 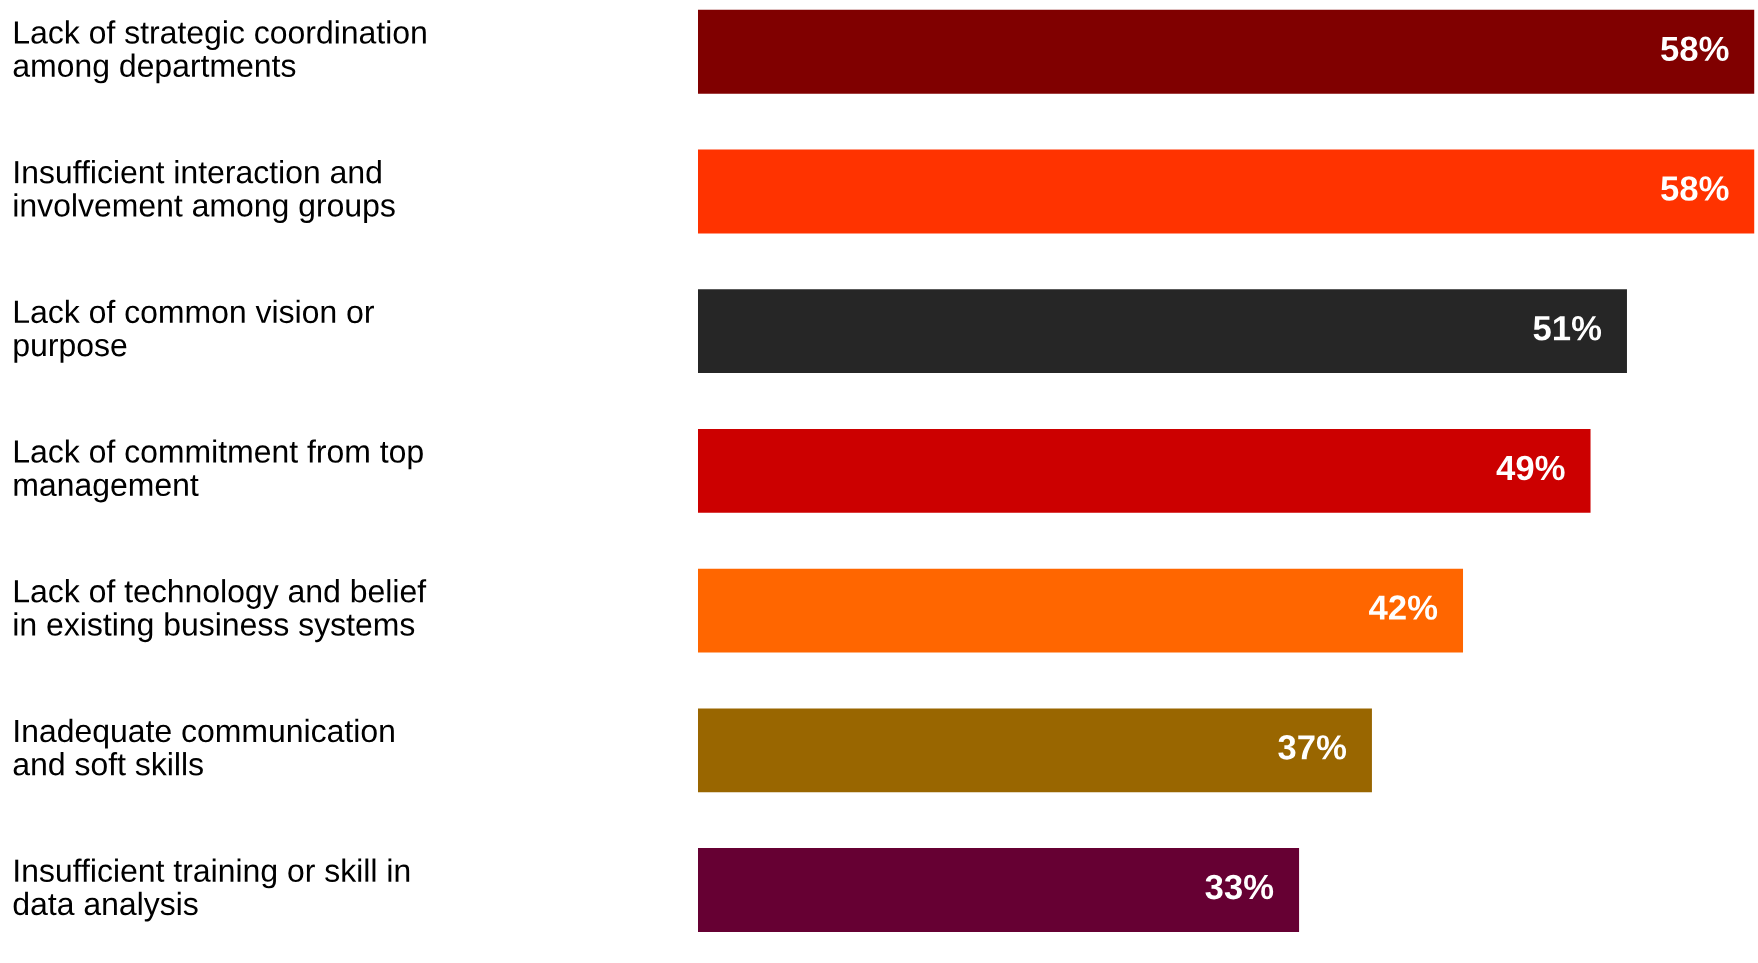 What do you see at coordinates (218, 471) in the screenshot?
I see `y-tick-label: Lack of commitment from top management` at bounding box center [218, 471].